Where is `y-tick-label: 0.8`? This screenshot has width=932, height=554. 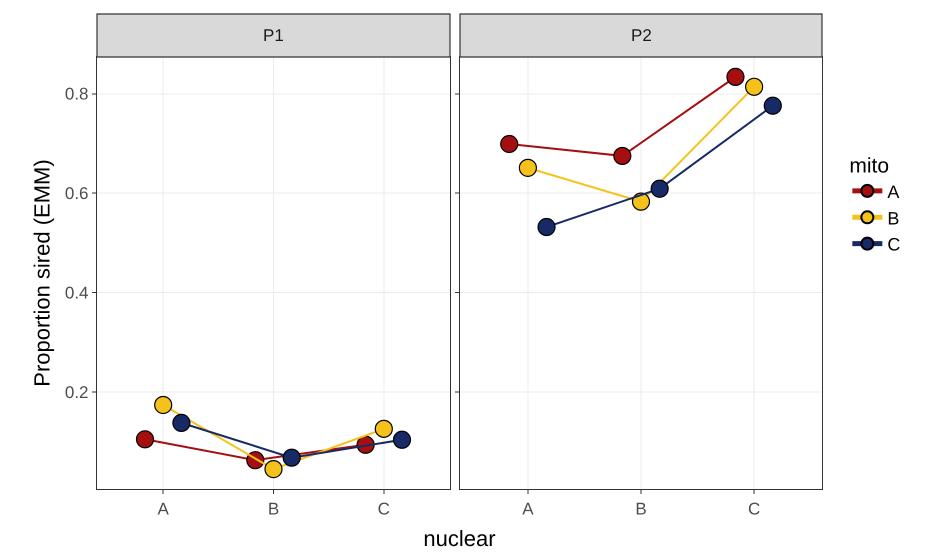
y-tick-label: 0.8 is located at coordinates (76, 94).